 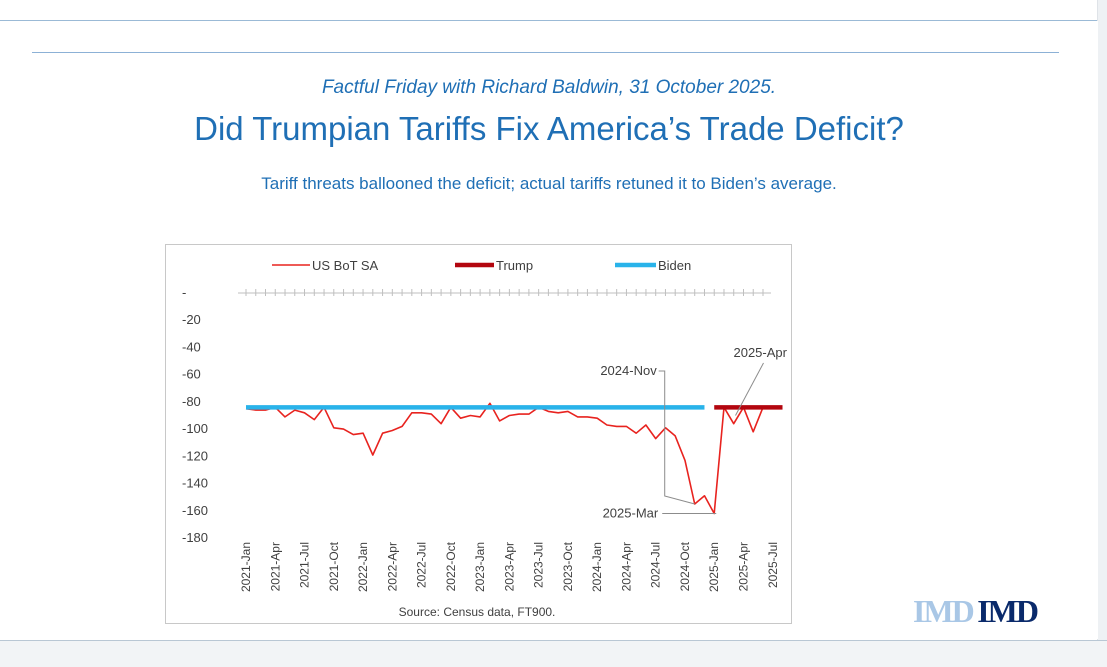 What do you see at coordinates (568, 566) in the screenshot?
I see `x-tick-label: 2023-Oct` at bounding box center [568, 566].